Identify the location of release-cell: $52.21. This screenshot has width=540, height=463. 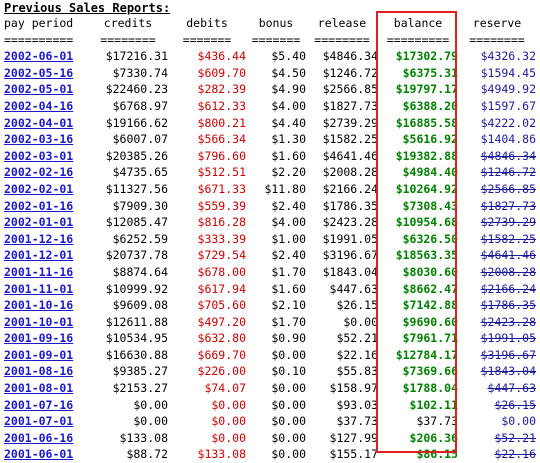
(357, 338).